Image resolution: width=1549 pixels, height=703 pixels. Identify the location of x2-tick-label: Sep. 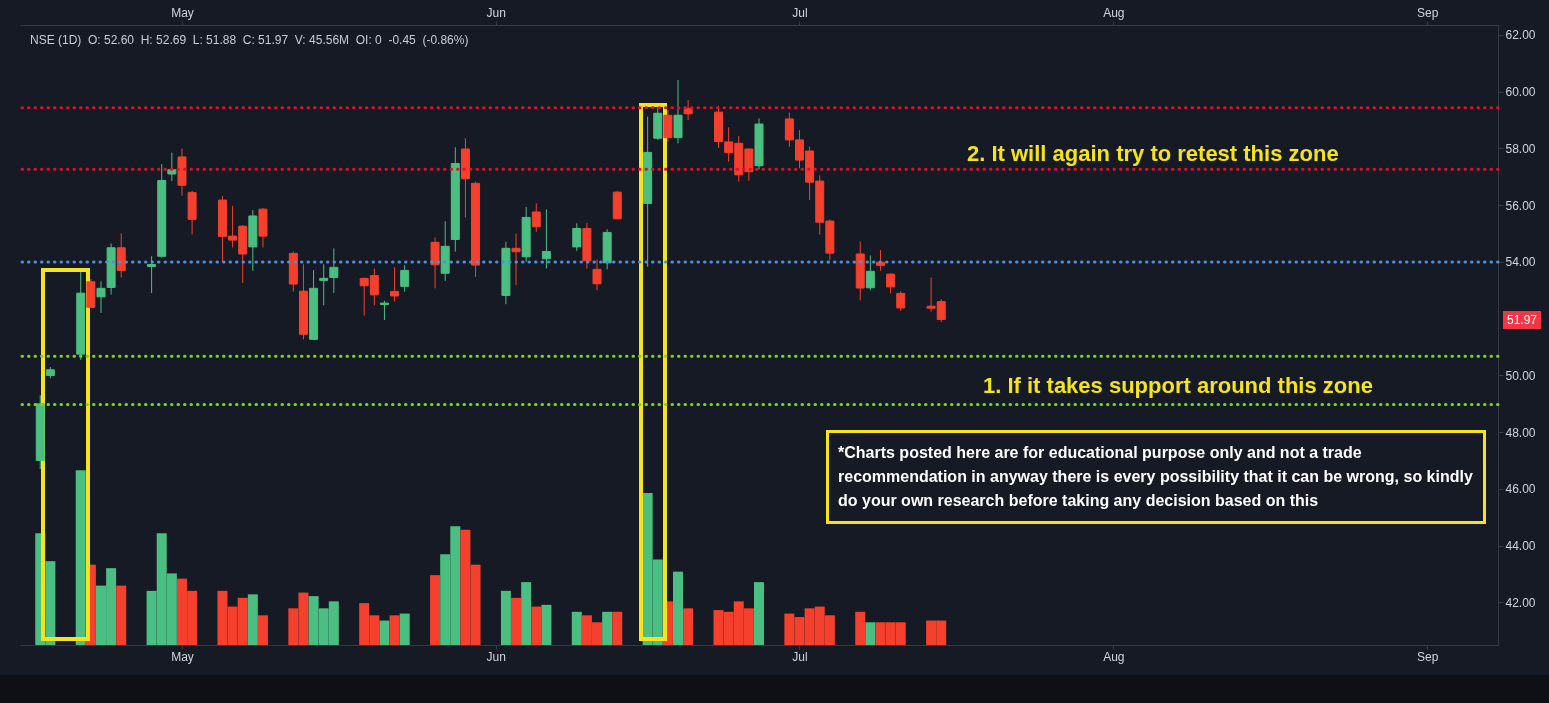
(1427, 12).